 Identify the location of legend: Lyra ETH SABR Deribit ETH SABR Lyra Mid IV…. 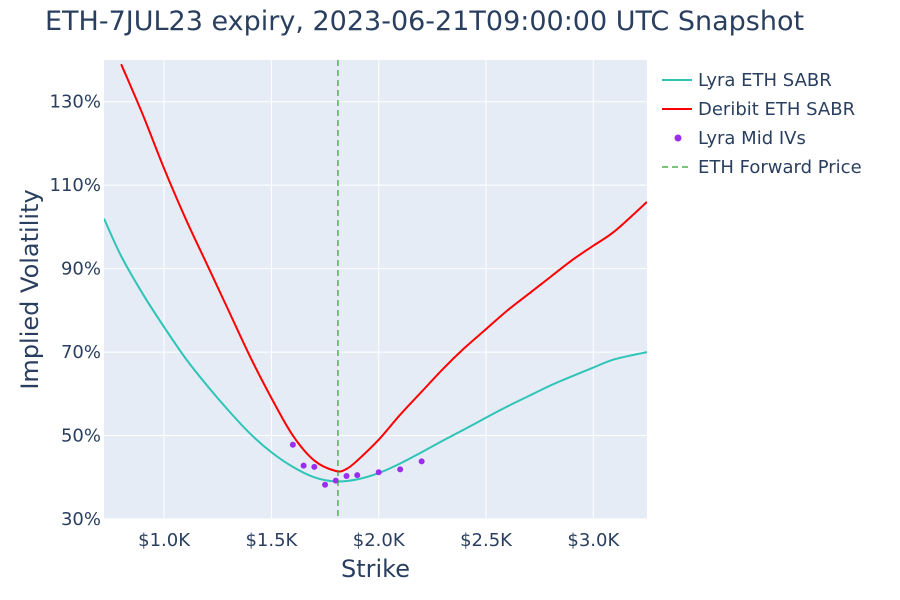
(762, 124).